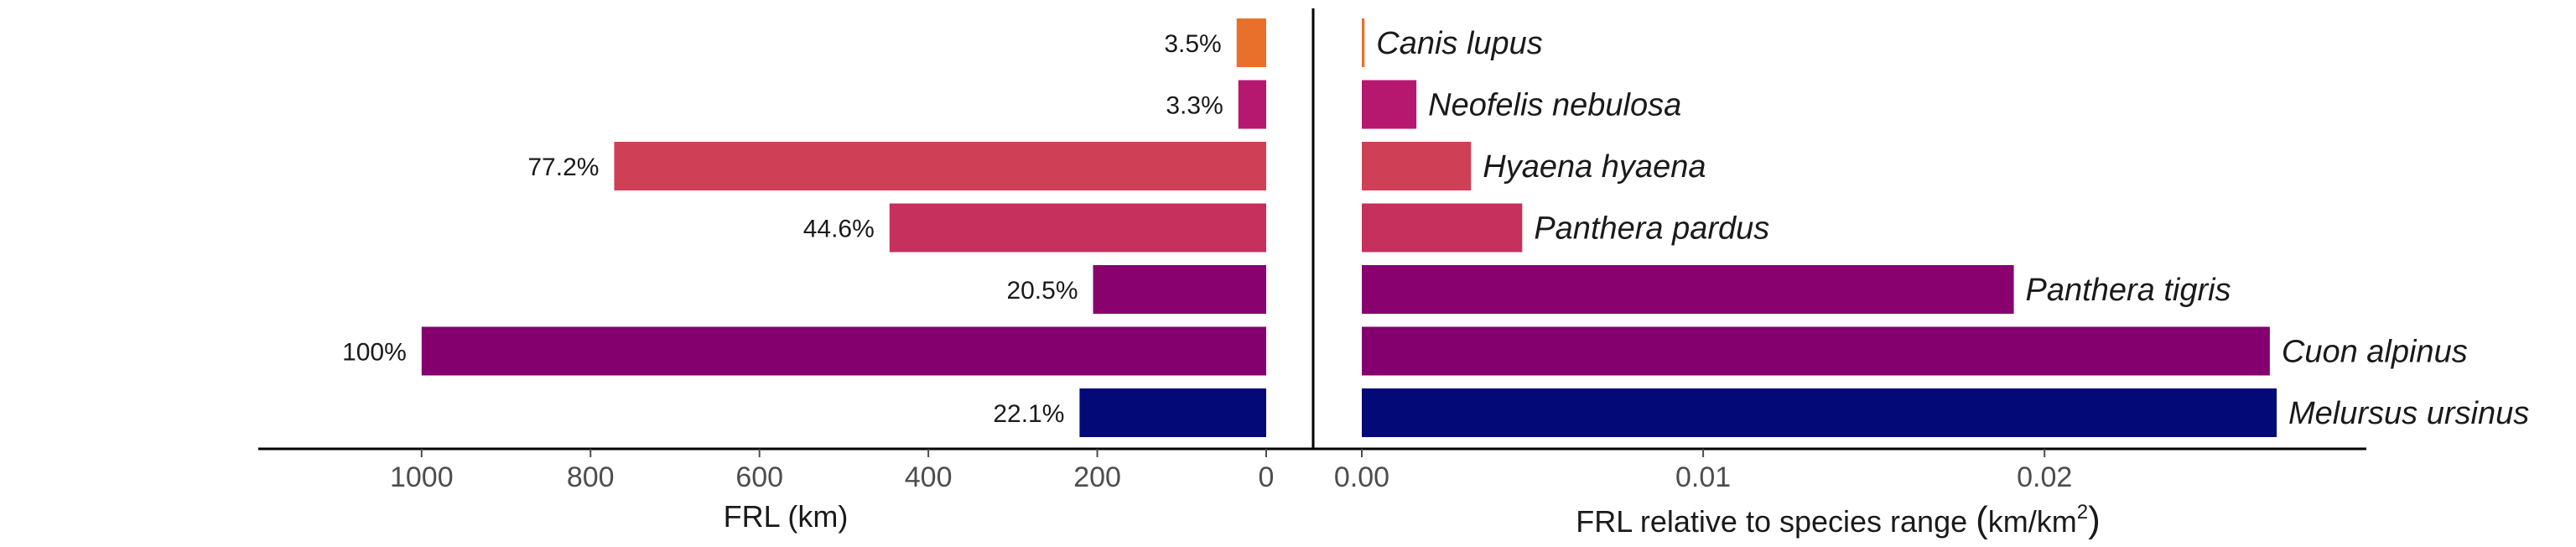 Image resolution: width=2576 pixels, height=547 pixels. Describe the element at coordinates (1819, 412) in the screenshot. I see `right-bar-melursus-ursinus` at that location.